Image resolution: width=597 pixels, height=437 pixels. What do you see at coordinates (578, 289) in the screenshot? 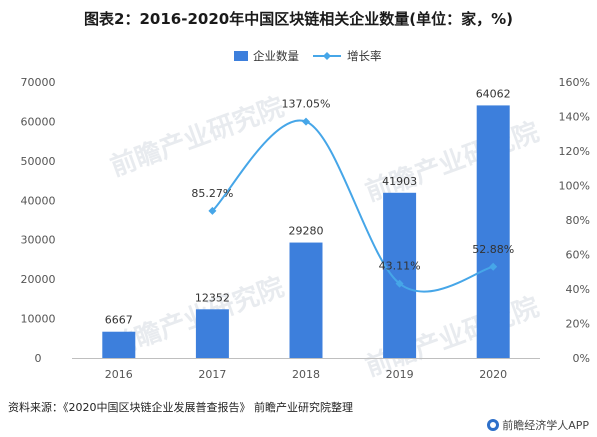
I see `y-right-tick-label: 40%` at bounding box center [578, 289].